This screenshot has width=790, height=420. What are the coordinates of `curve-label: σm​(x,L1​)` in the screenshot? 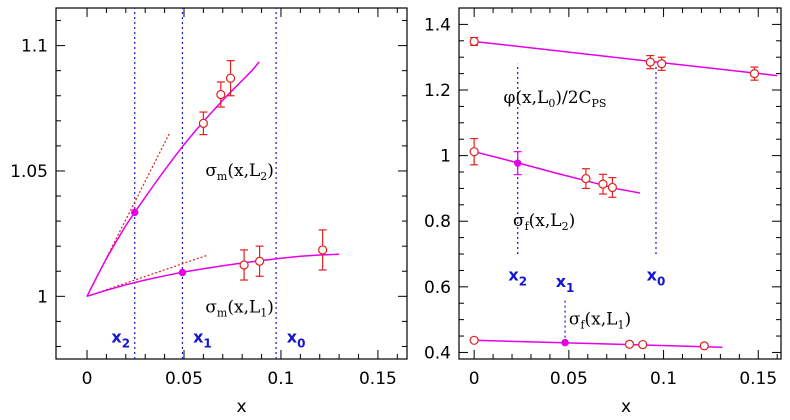 It's located at (239, 309).